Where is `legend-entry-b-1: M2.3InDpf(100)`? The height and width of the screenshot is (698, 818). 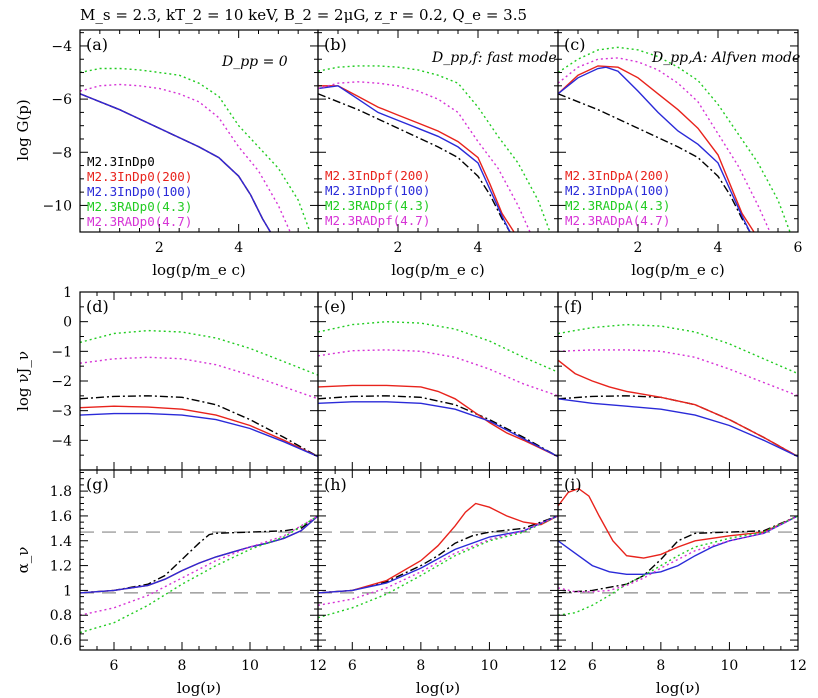 legend-entry-b-1: M2.3InDpf(100) is located at coordinates (377, 190).